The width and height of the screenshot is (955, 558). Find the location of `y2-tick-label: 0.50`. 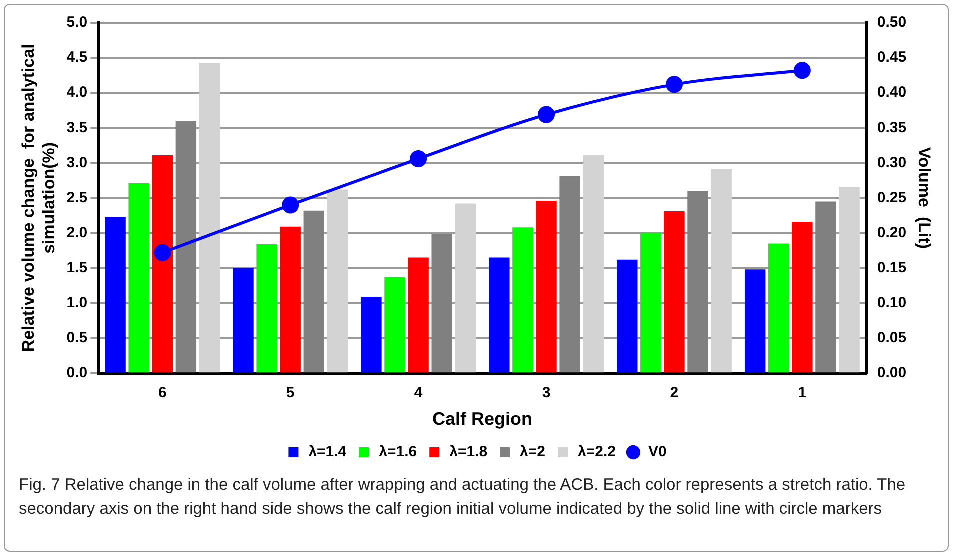

y2-tick-label: 0.50 is located at coordinates (892, 23).